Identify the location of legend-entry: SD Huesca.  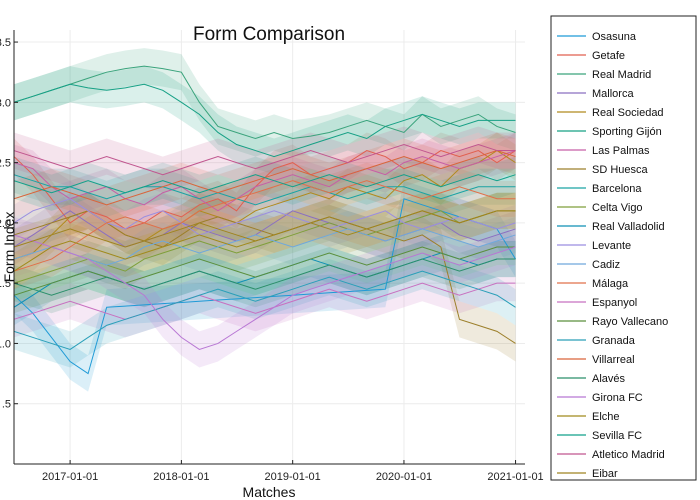
(620, 170).